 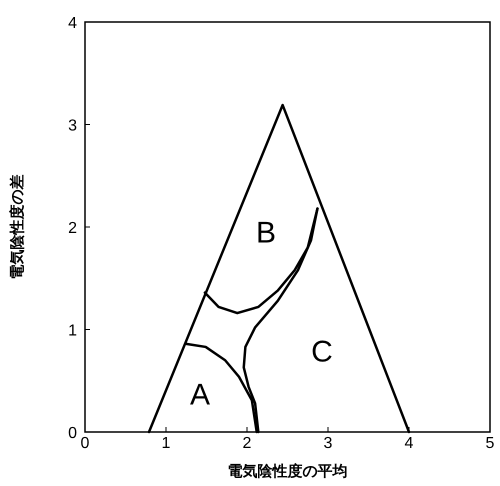 I want to click on x-tick-label: 5, so click(x=490, y=443).